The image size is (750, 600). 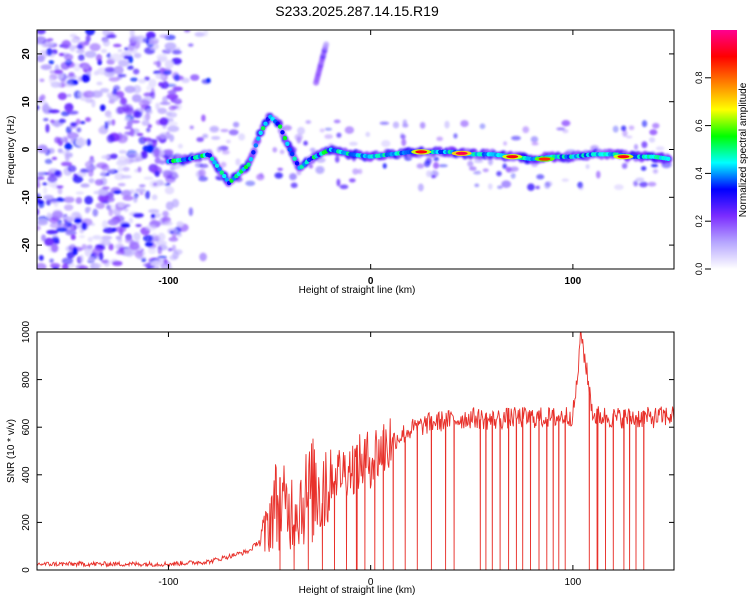 What do you see at coordinates (699, 173) in the screenshot?
I see `colorbar-tick-label: 0.4` at bounding box center [699, 173].